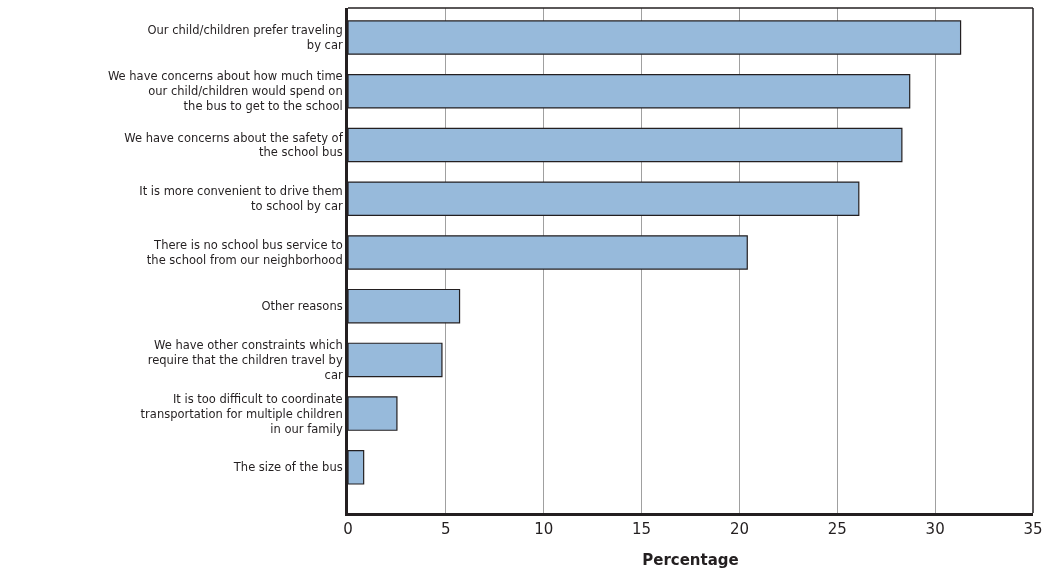 This screenshot has height=583, width=1055. I want to click on x-tick-label: 15, so click(642, 529).